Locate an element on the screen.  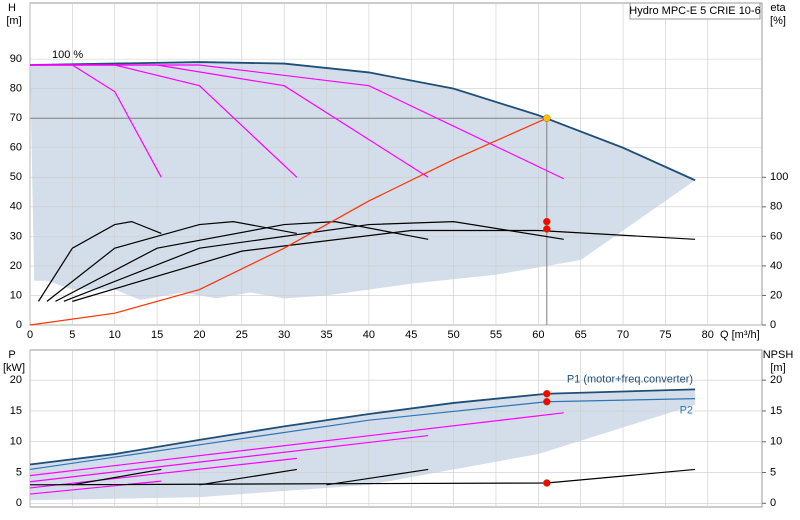
chart-title: Hydro MPC-E 5 CRIE 10-6 is located at coordinates (694, 11).